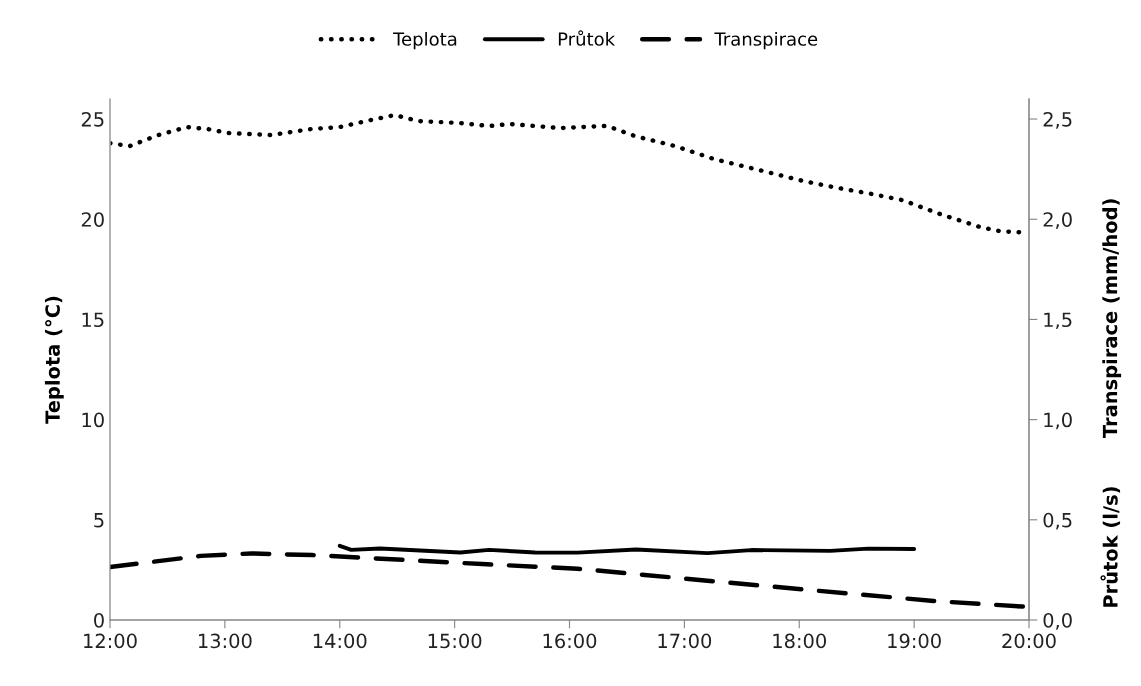 The height and width of the screenshot is (686, 1141). I want to click on x-tick-label: 14:00, so click(340, 641).